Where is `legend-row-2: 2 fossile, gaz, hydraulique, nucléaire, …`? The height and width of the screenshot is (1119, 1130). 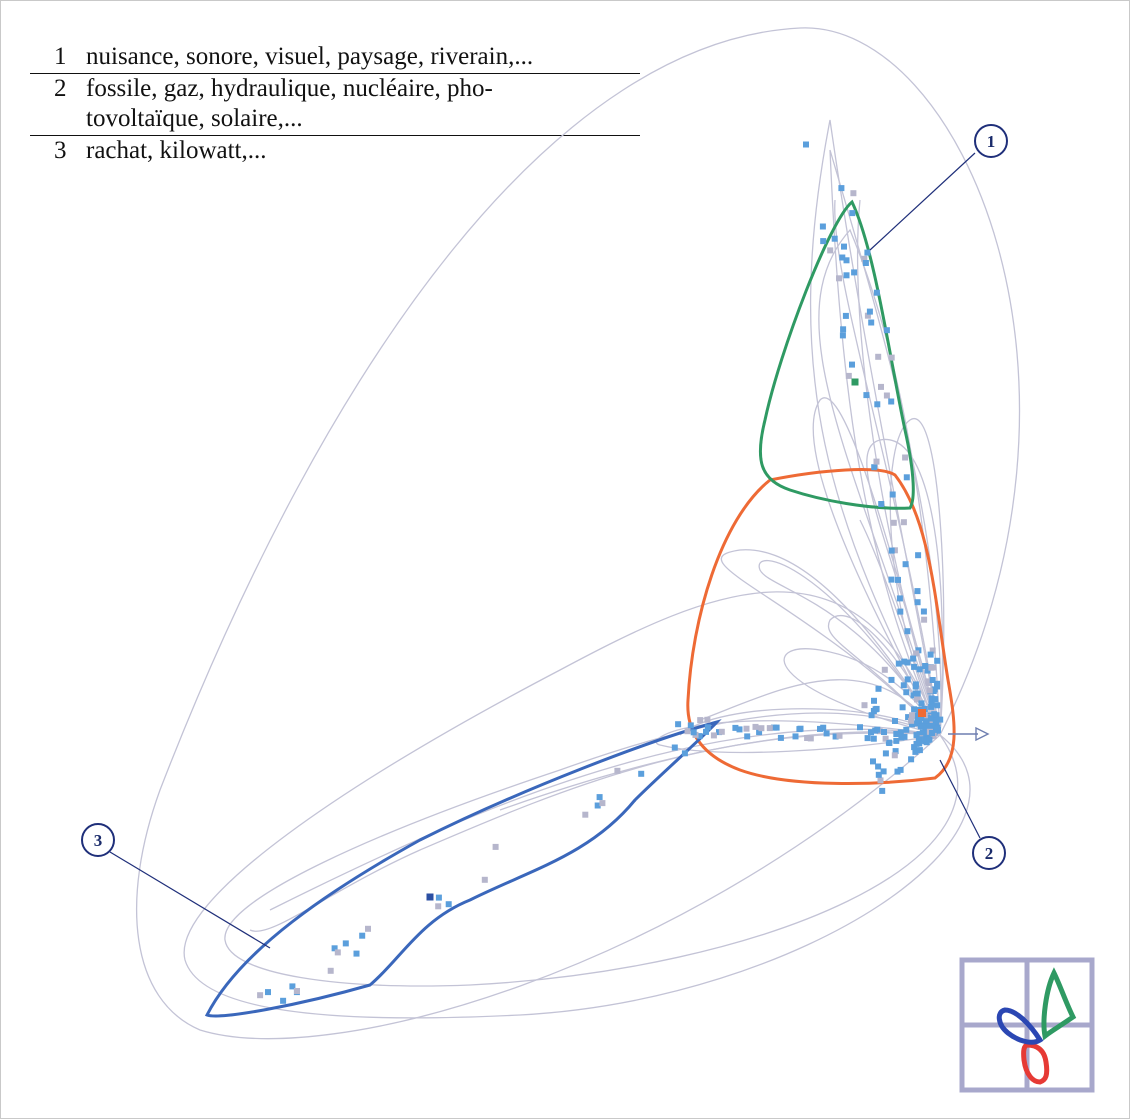 legend-row-2: 2 fossile, gaz, hydraulique, nucléaire, … is located at coordinates (335, 89).